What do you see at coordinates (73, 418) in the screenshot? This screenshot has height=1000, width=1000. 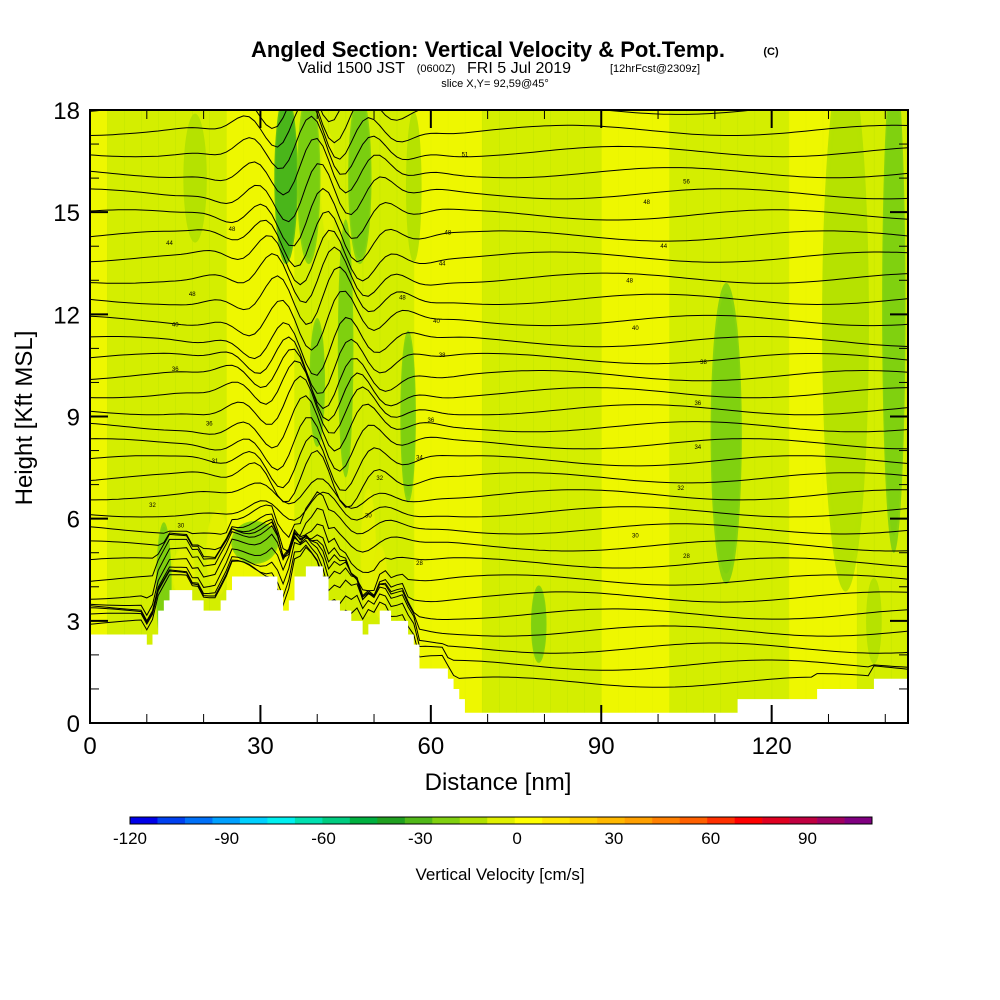 I see `y-tick-label: 9` at bounding box center [73, 418].